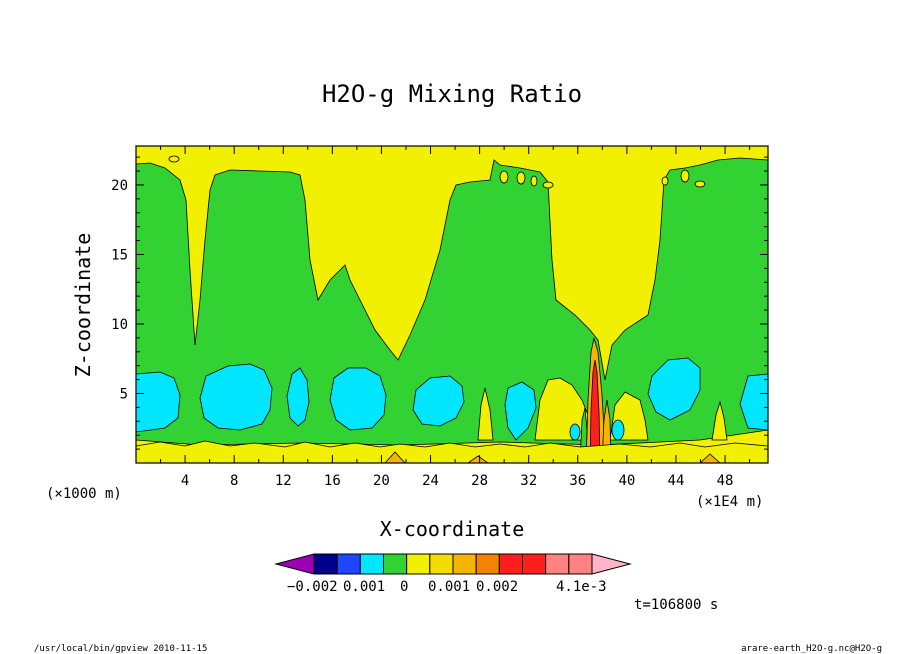 The image size is (904, 654). What do you see at coordinates (729, 502) in the screenshot?
I see `x-axis-unit: (×1E4 m)` at bounding box center [729, 502].